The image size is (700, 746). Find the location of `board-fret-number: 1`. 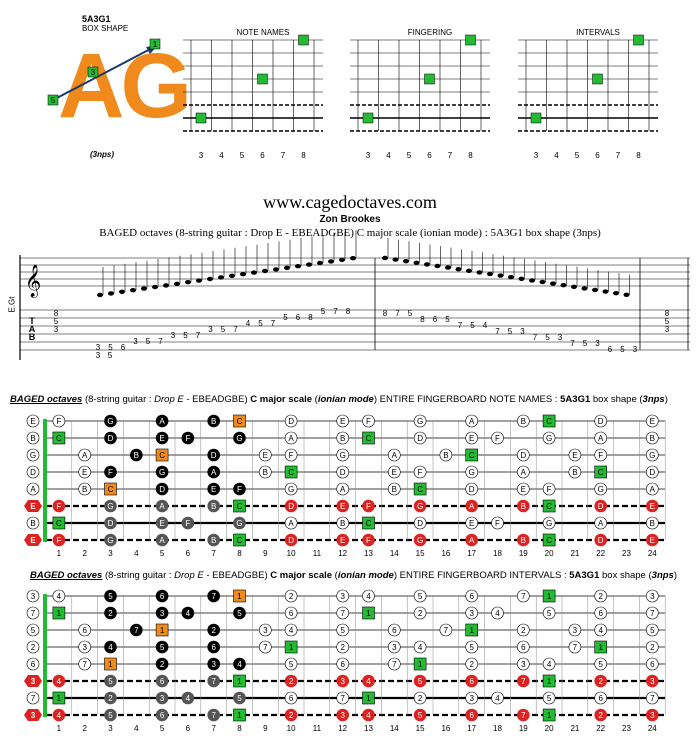

board-fret-number: 1 is located at coordinates (59, 728).